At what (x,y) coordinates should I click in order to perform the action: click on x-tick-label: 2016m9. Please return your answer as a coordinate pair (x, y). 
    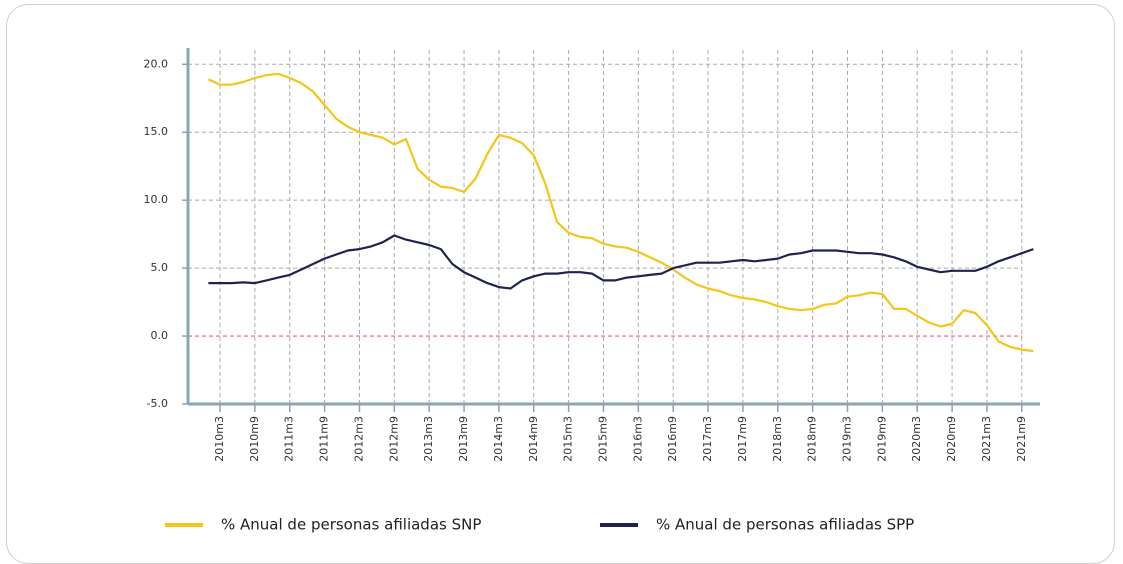
    Looking at the image, I should click on (672, 439).